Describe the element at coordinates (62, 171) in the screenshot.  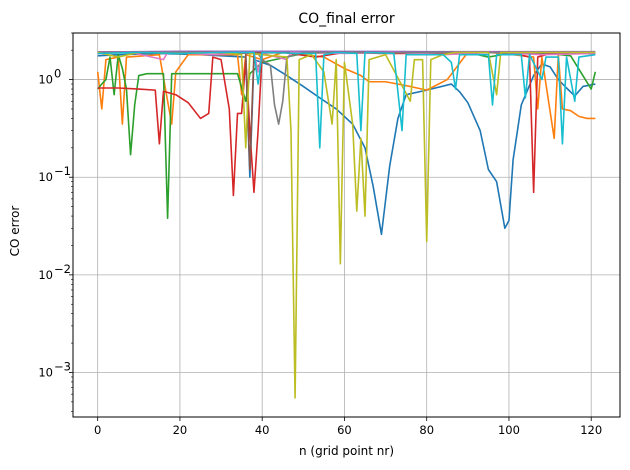
I see `y-tick-label-exponent: −1` at that location.